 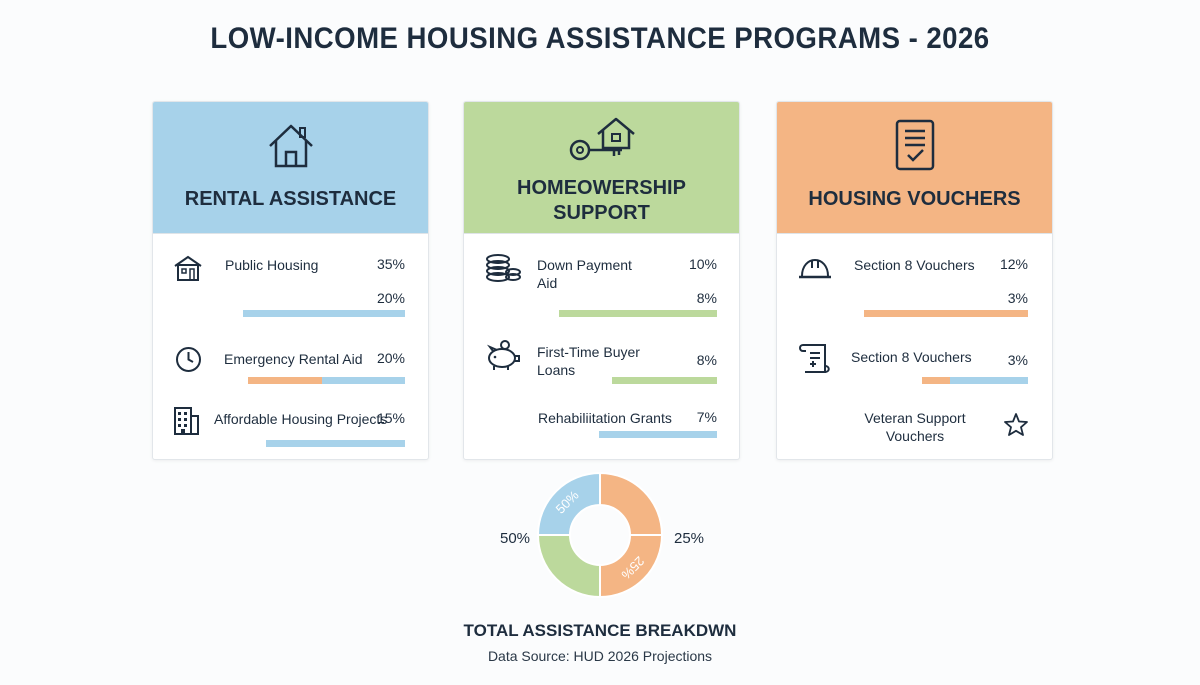 I want to click on star-icon, so click(x=1016, y=424).